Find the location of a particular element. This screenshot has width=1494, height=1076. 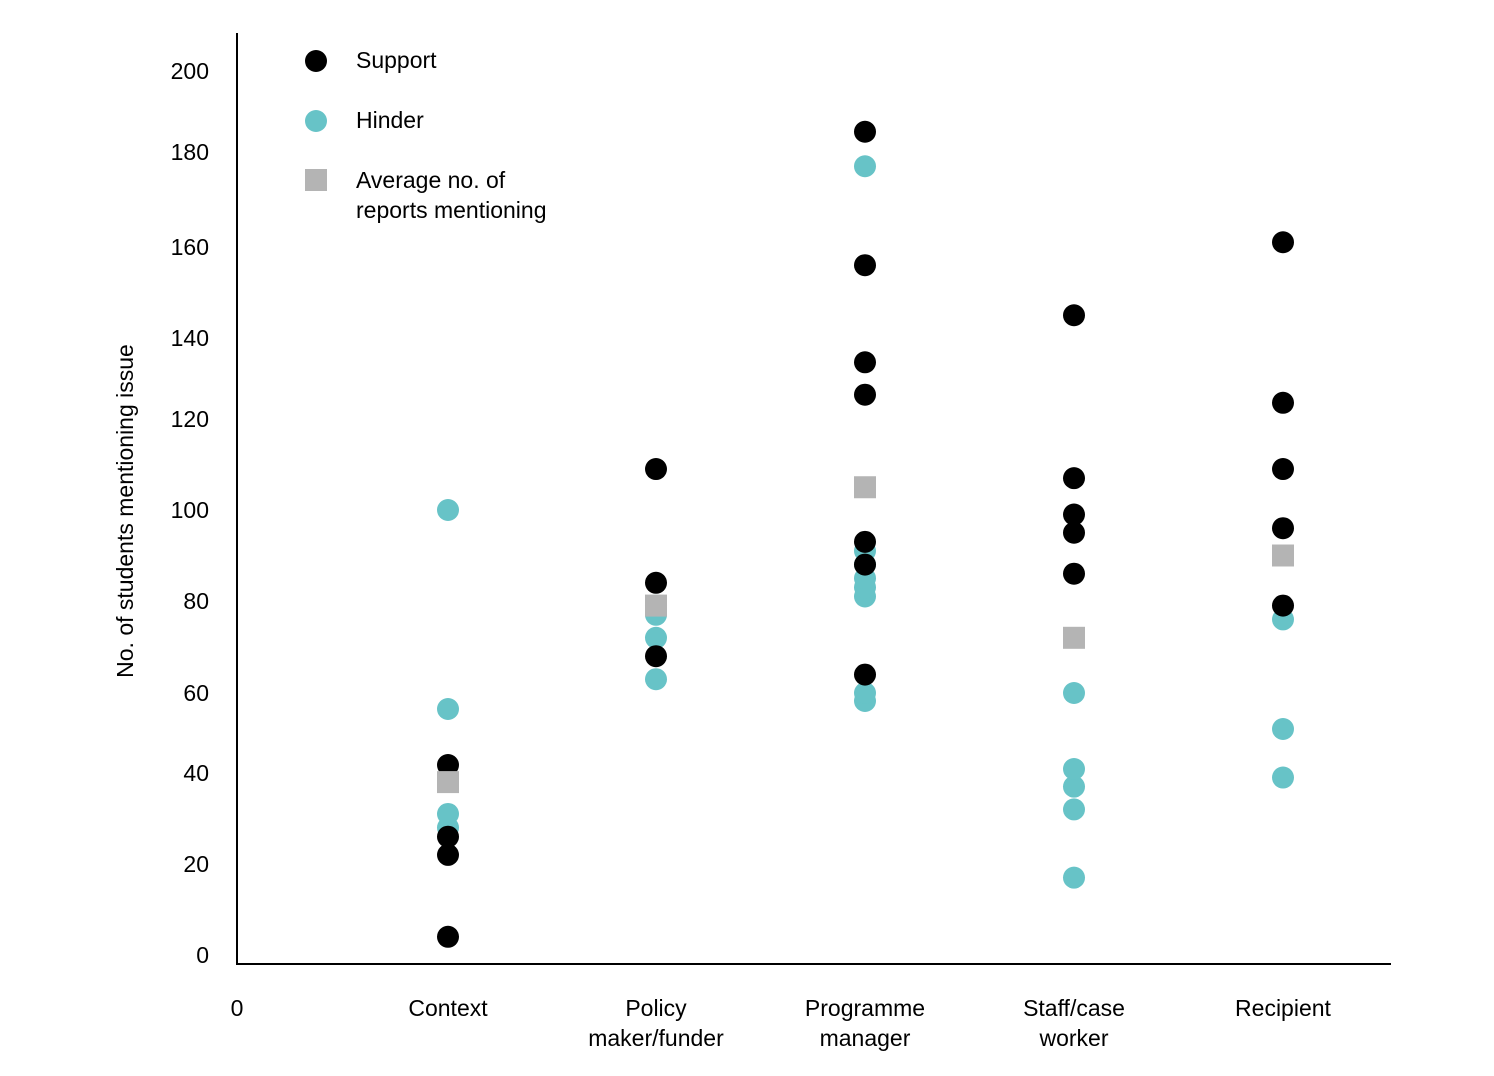

x-category-label: Policy is located at coordinates (656, 1008).